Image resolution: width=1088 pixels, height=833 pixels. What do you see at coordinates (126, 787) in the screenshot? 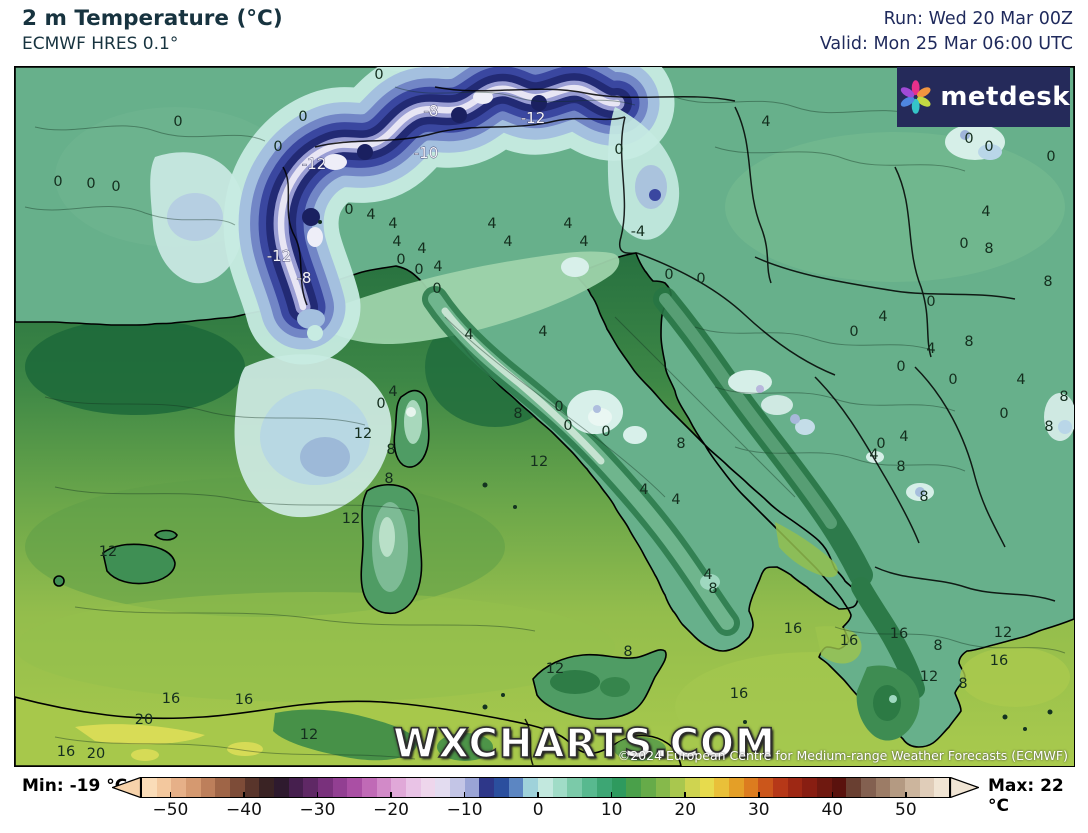
I see `colorbar-left-arrow` at bounding box center [126, 787].